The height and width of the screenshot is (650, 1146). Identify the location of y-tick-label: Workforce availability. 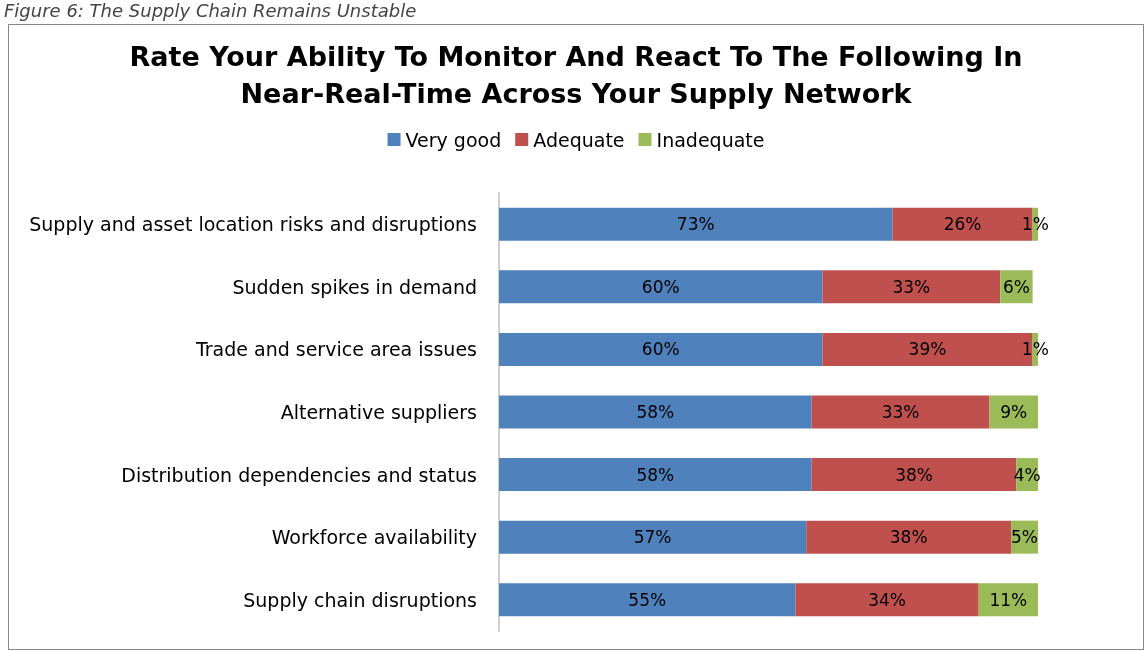
(374, 537).